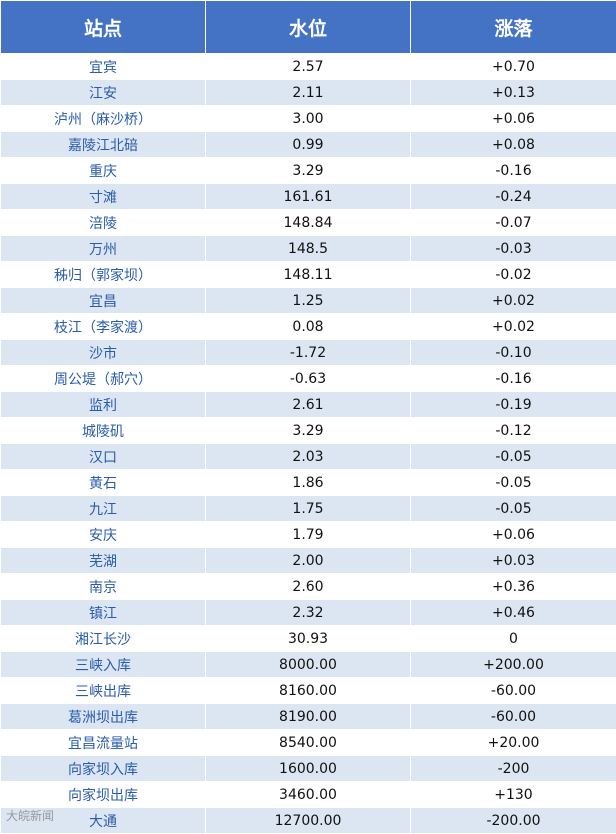 The width and height of the screenshot is (616, 834). I want to click on value-cell: 1600.00, so click(308, 769).